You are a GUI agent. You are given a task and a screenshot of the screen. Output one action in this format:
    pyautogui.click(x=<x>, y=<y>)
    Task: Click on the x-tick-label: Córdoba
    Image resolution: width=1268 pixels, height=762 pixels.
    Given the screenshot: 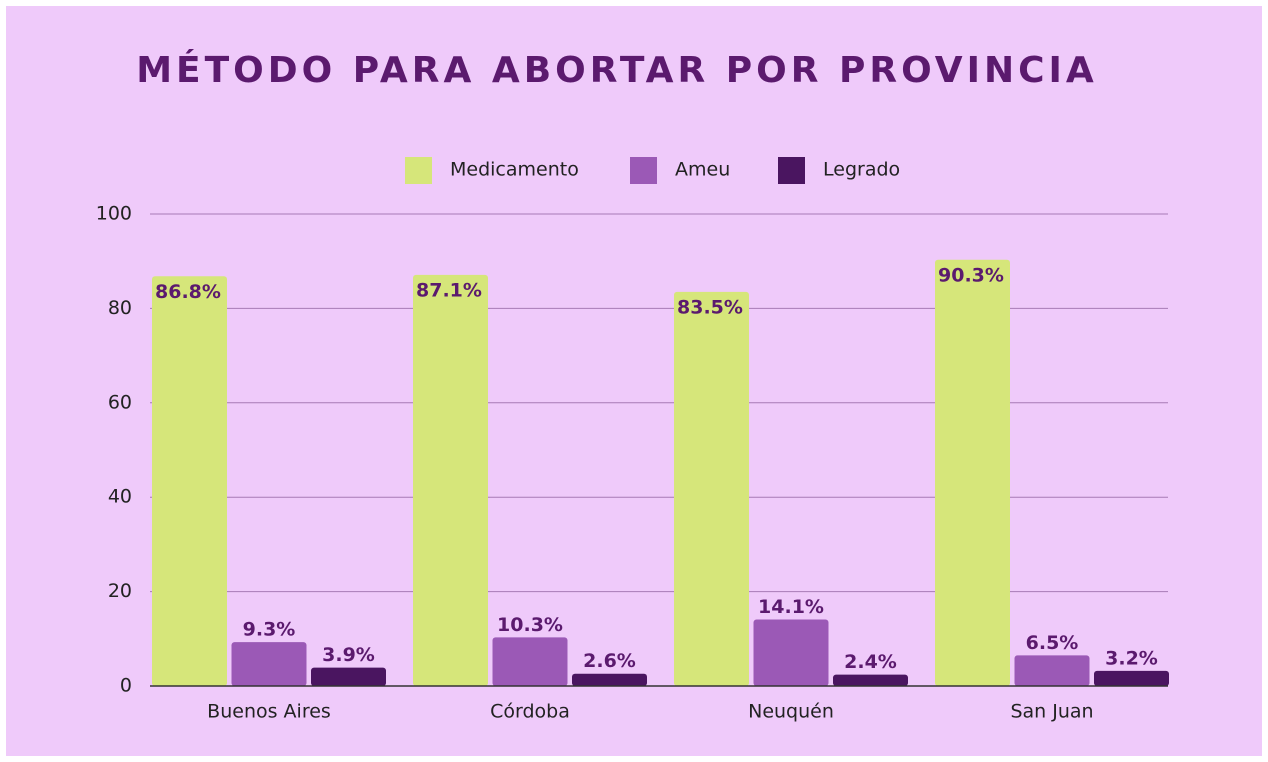 What is the action you would take?
    pyautogui.click(x=530, y=712)
    